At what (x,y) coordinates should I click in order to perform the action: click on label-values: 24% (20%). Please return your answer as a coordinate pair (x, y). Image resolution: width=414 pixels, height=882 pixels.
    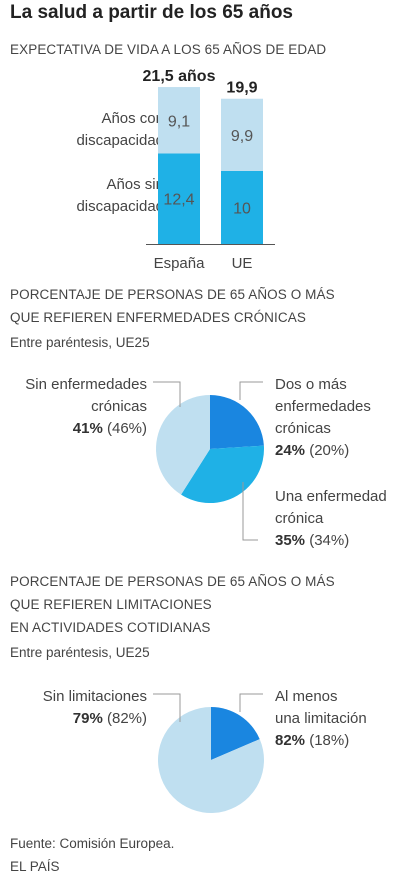
    Looking at the image, I should click on (323, 451).